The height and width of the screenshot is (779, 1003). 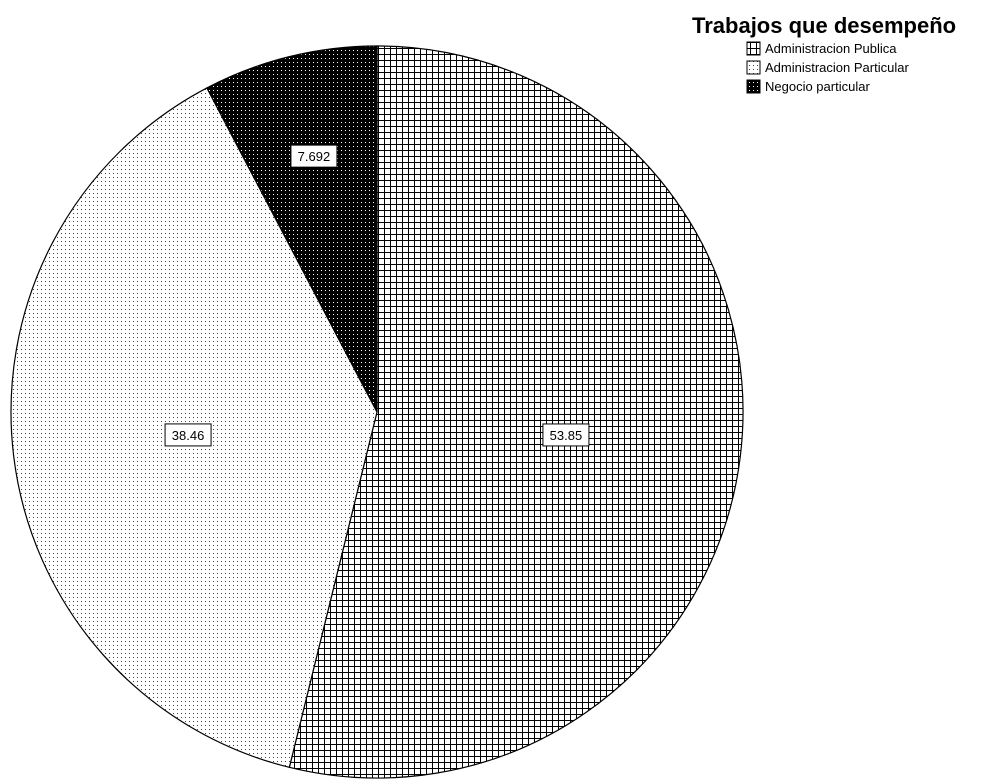 What do you see at coordinates (824, 25) in the screenshot?
I see `chart-title: Trabajos que desempeño` at bounding box center [824, 25].